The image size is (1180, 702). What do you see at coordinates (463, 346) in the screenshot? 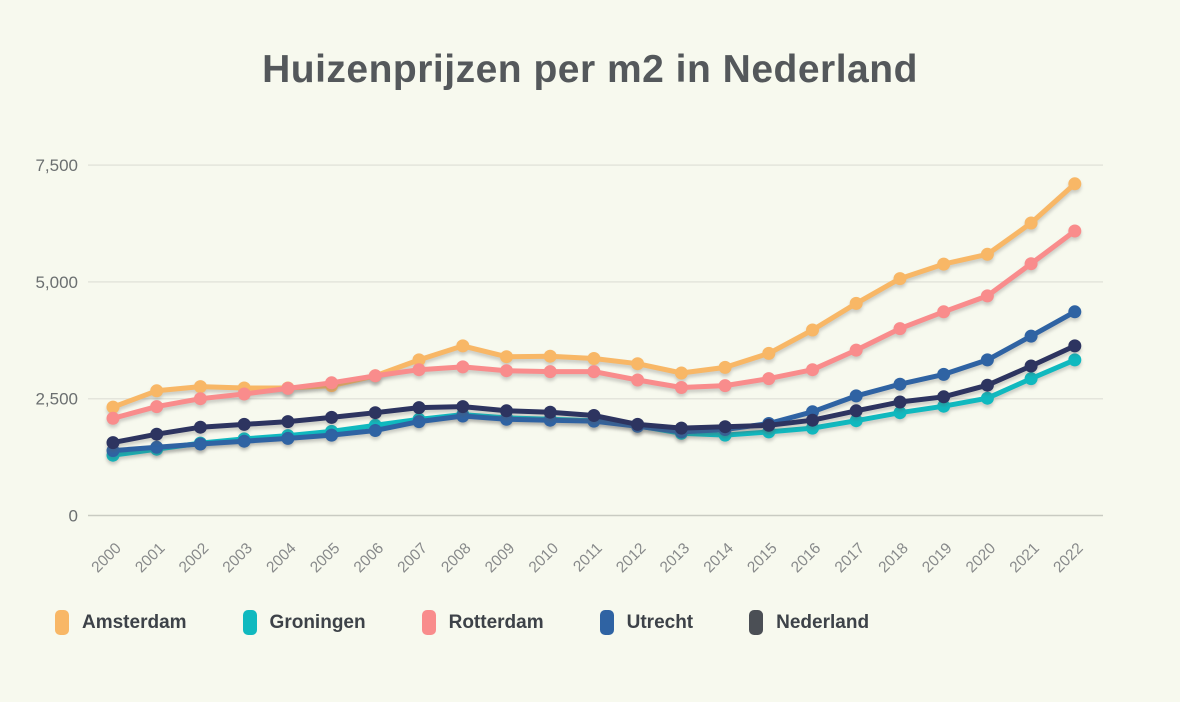
I see `data-point-amsterdam-2008` at bounding box center [463, 346].